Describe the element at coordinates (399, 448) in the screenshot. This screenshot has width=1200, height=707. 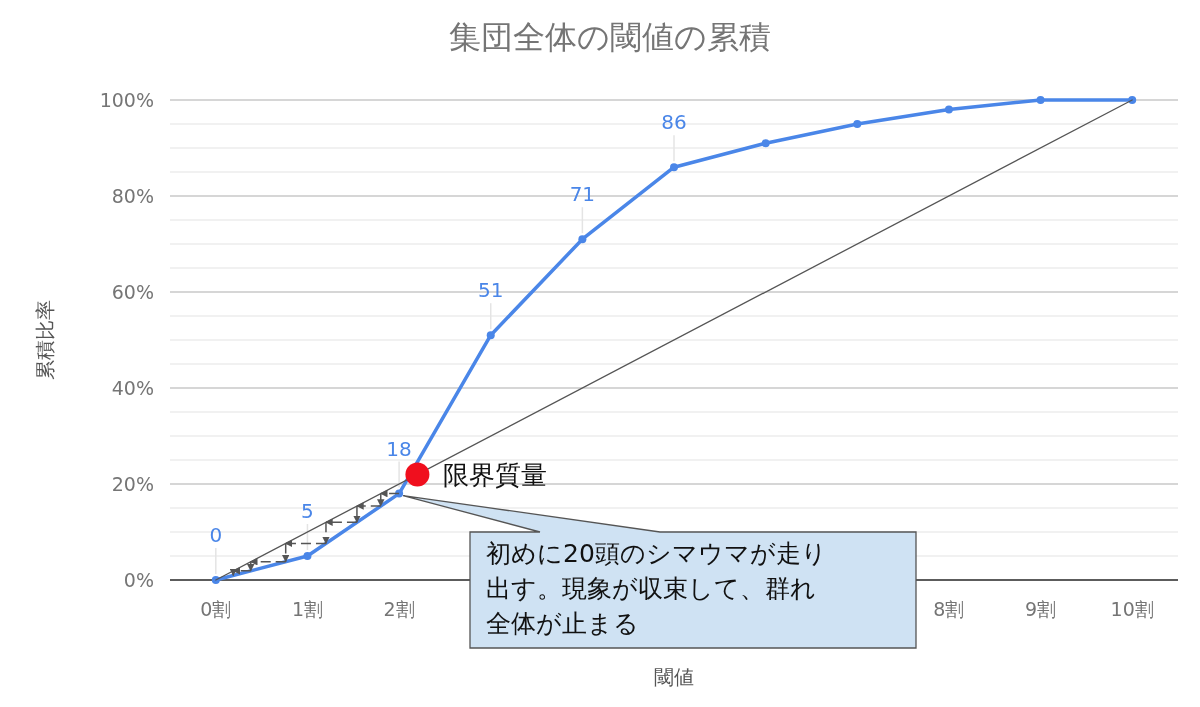
I see `data-label: 18` at that location.